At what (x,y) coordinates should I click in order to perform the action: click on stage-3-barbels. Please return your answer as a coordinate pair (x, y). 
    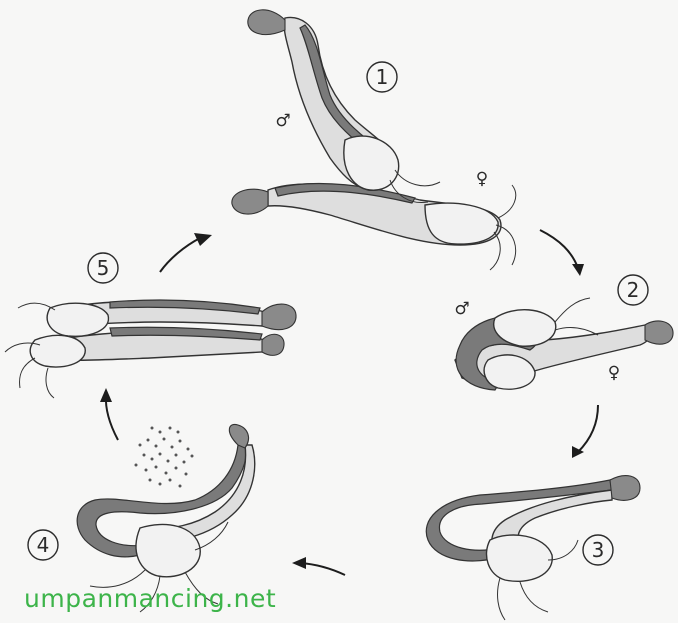
    Looking at the image, I should click on (538, 580).